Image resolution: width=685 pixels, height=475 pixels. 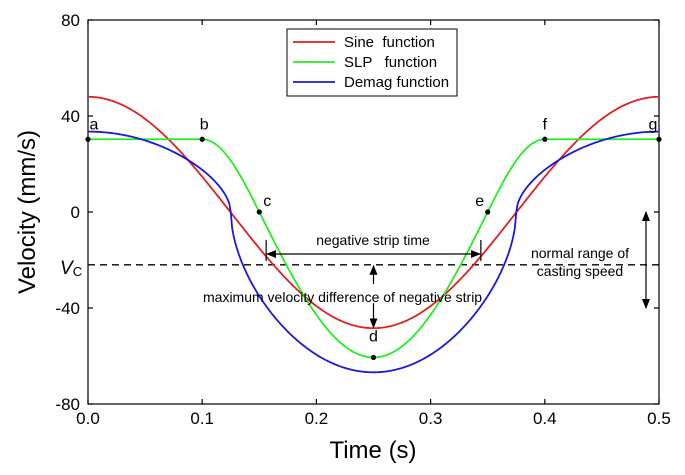 I want to click on point-c-marker, so click(x=259, y=212).